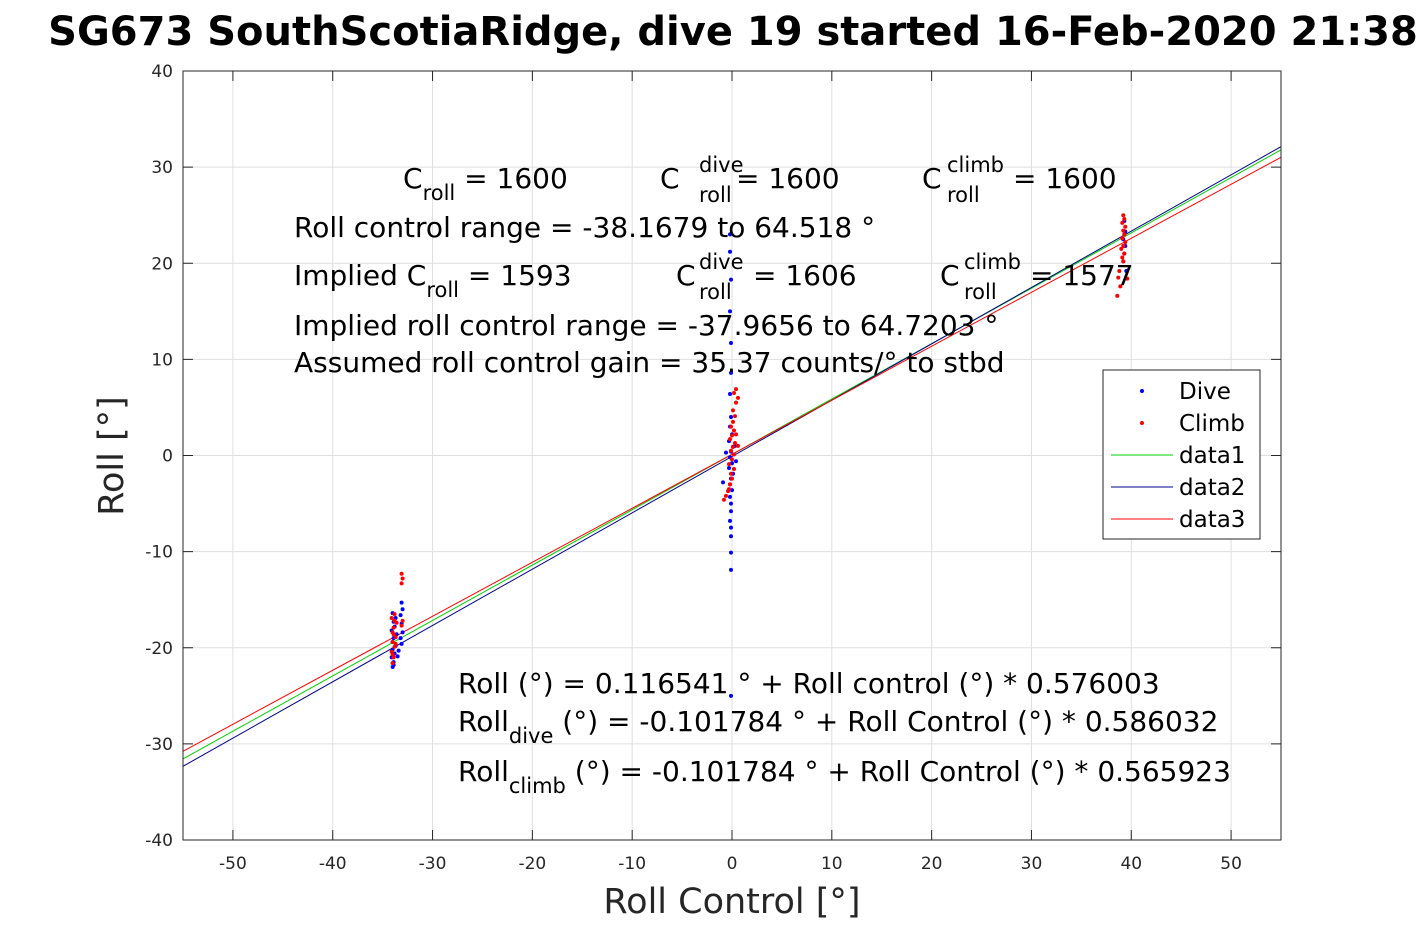  Describe the element at coordinates (1212, 488) in the screenshot. I see `legend-label-data2: data2` at that location.